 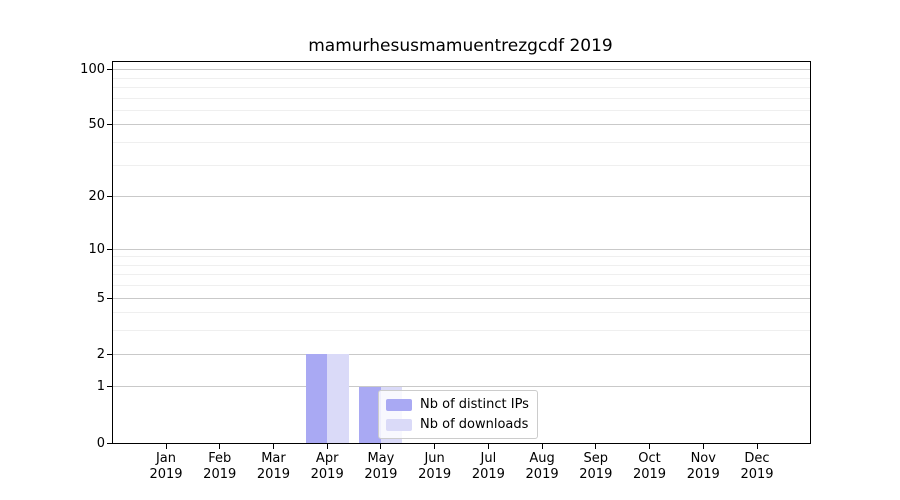 I want to click on x-tick-label-sep: Sep 2019, so click(x=596, y=467).